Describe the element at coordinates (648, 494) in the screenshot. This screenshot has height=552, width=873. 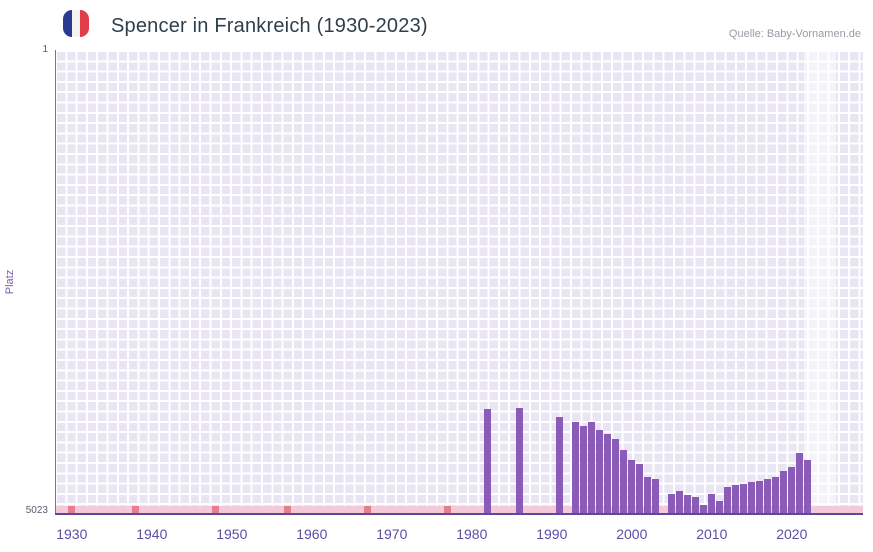
I see `rank-bar-2002` at that location.